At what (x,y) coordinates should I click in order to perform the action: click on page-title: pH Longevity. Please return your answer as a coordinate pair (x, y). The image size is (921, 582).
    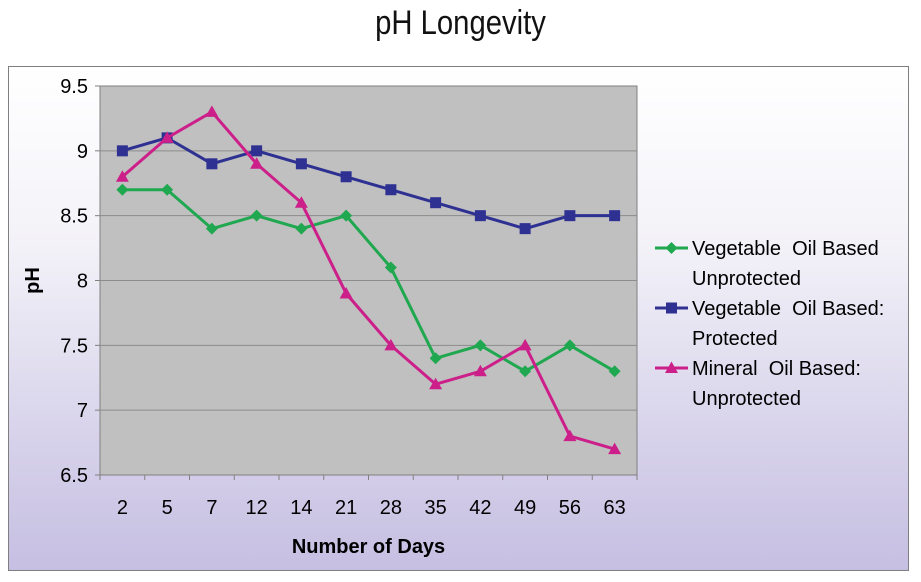
    Looking at the image, I should click on (460, 23).